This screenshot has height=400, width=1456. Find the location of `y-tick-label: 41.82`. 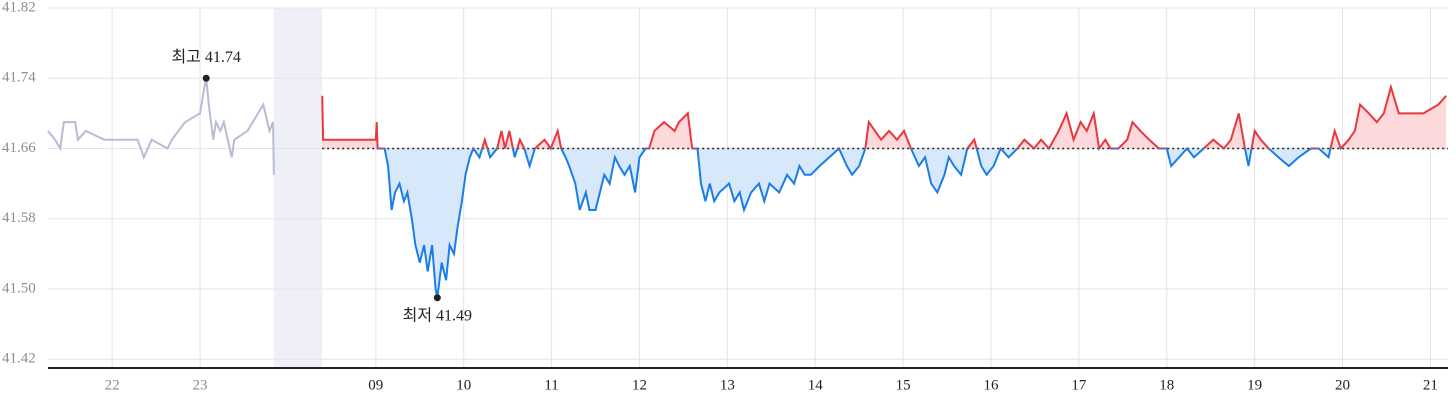

y-tick-label: 41.82 is located at coordinates (19, 7).